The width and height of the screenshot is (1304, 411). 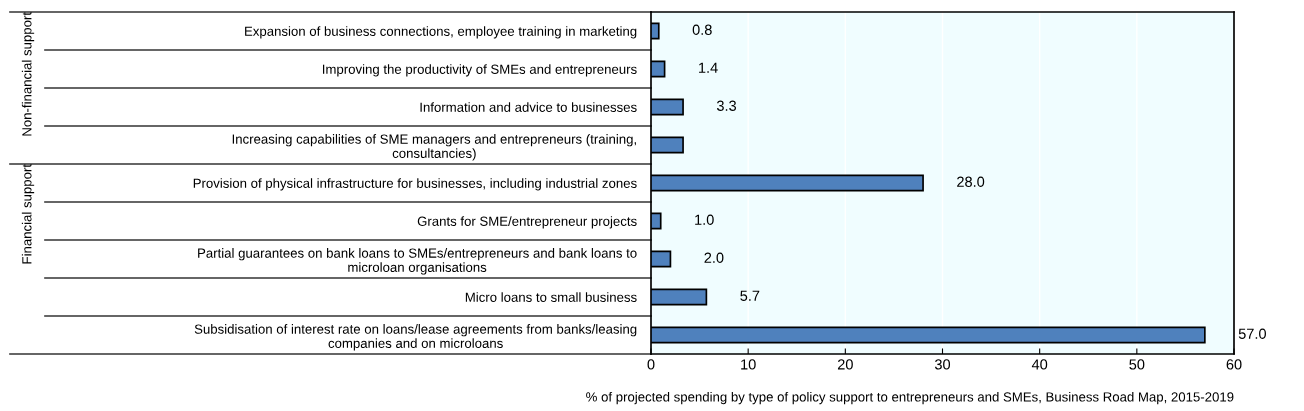 What do you see at coordinates (1039, 364) in the screenshot?
I see `x-tick-label: 40` at bounding box center [1039, 364].